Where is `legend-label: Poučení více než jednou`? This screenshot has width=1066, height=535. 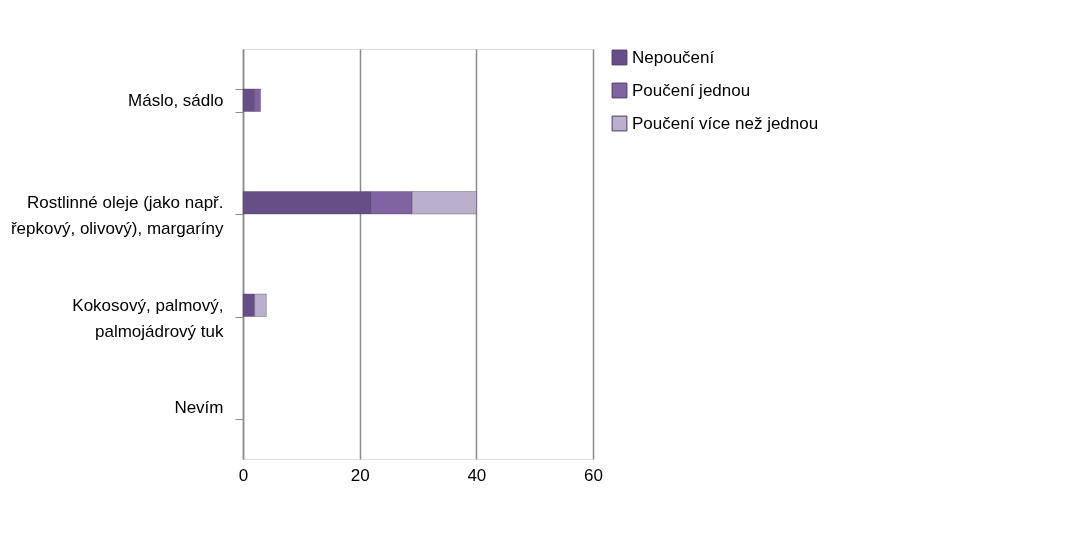 legend-label: Poučení více než jednou is located at coordinates (725, 123).